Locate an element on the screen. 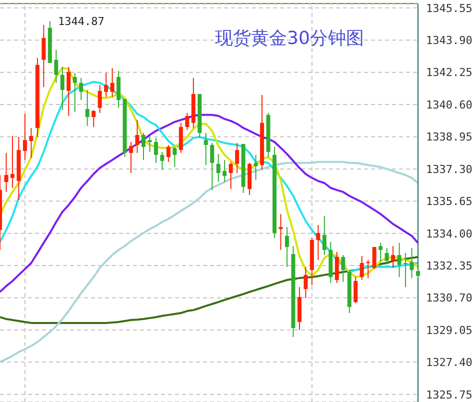 The width and height of the screenshot is (473, 402). y-tick-label: 1338.95 is located at coordinates (449, 137).